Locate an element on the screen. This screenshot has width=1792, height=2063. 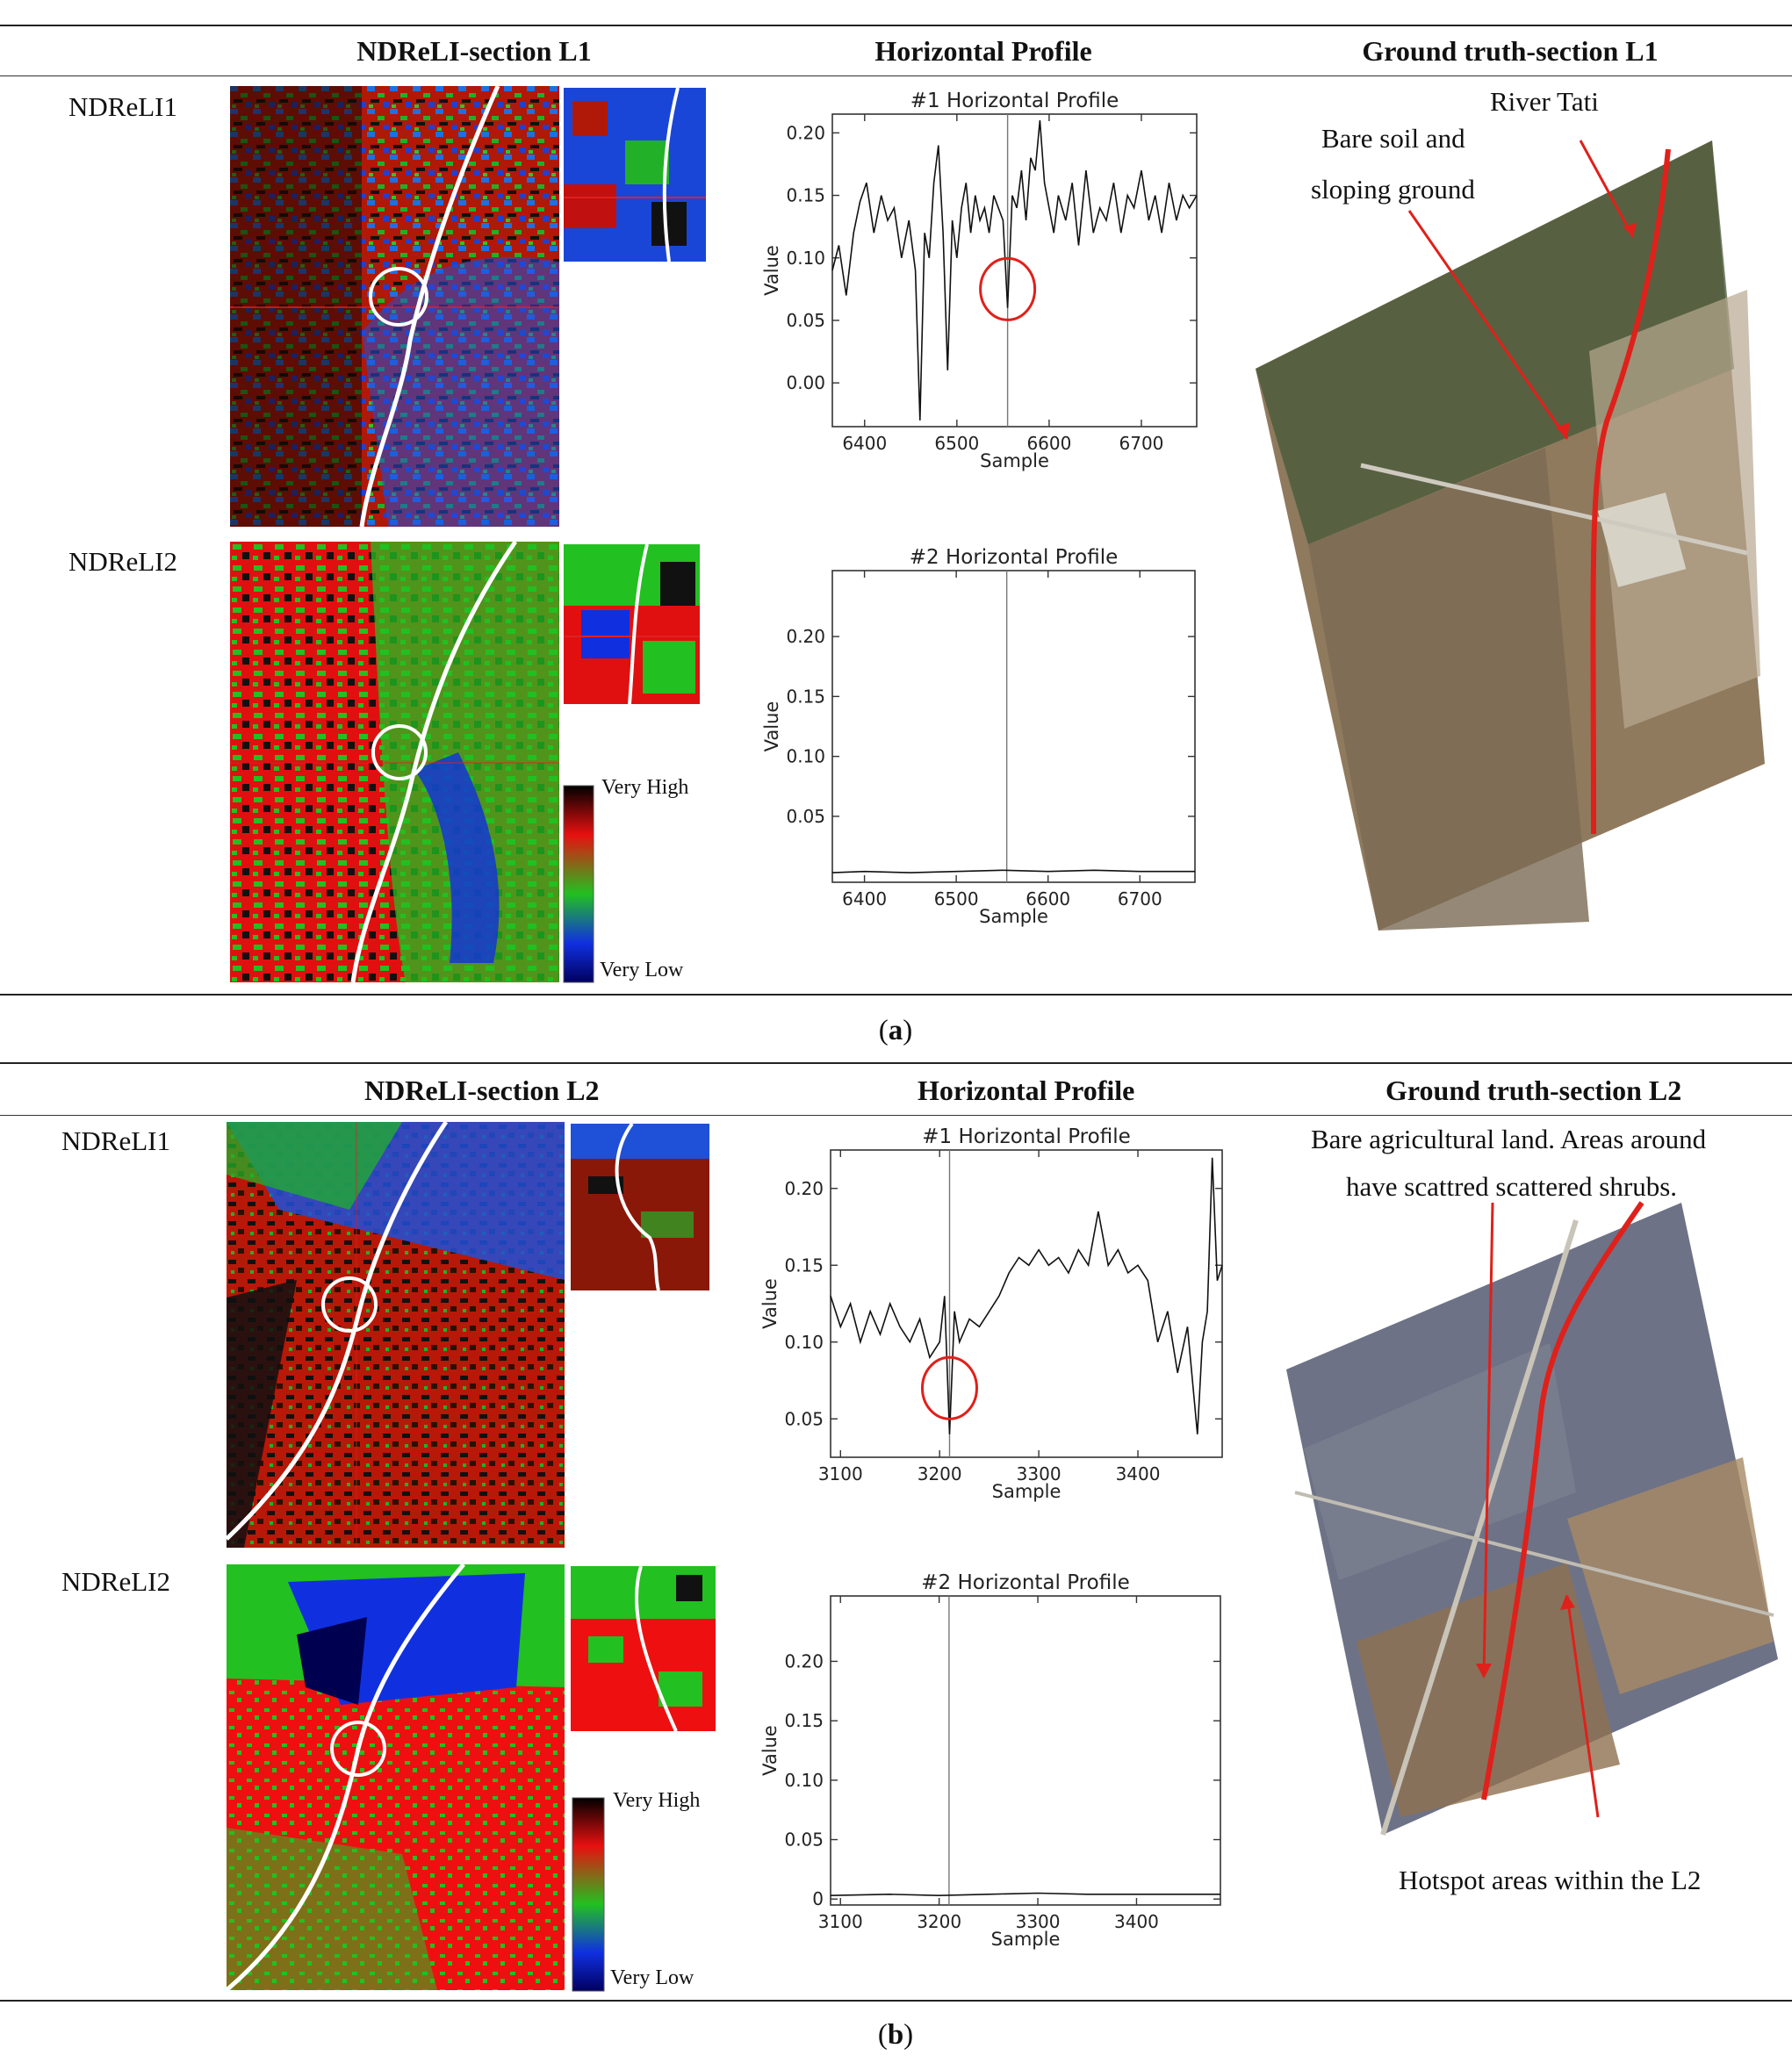
top-rule-a is located at coordinates (896, 25).